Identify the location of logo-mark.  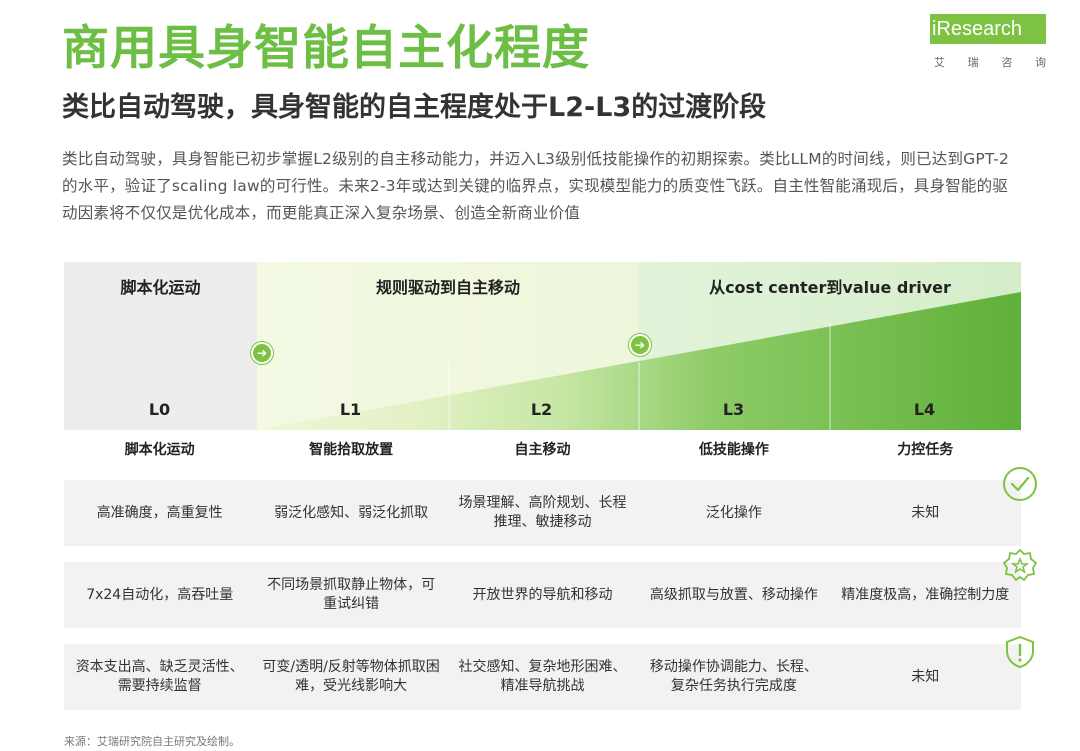
(988, 29).